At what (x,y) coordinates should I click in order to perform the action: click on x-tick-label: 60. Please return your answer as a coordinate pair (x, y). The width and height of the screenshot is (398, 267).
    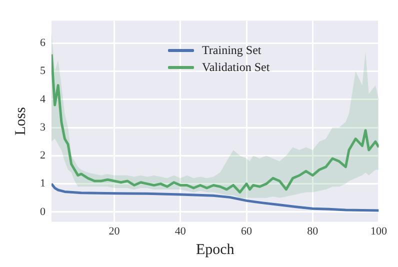
    Looking at the image, I should click on (247, 231).